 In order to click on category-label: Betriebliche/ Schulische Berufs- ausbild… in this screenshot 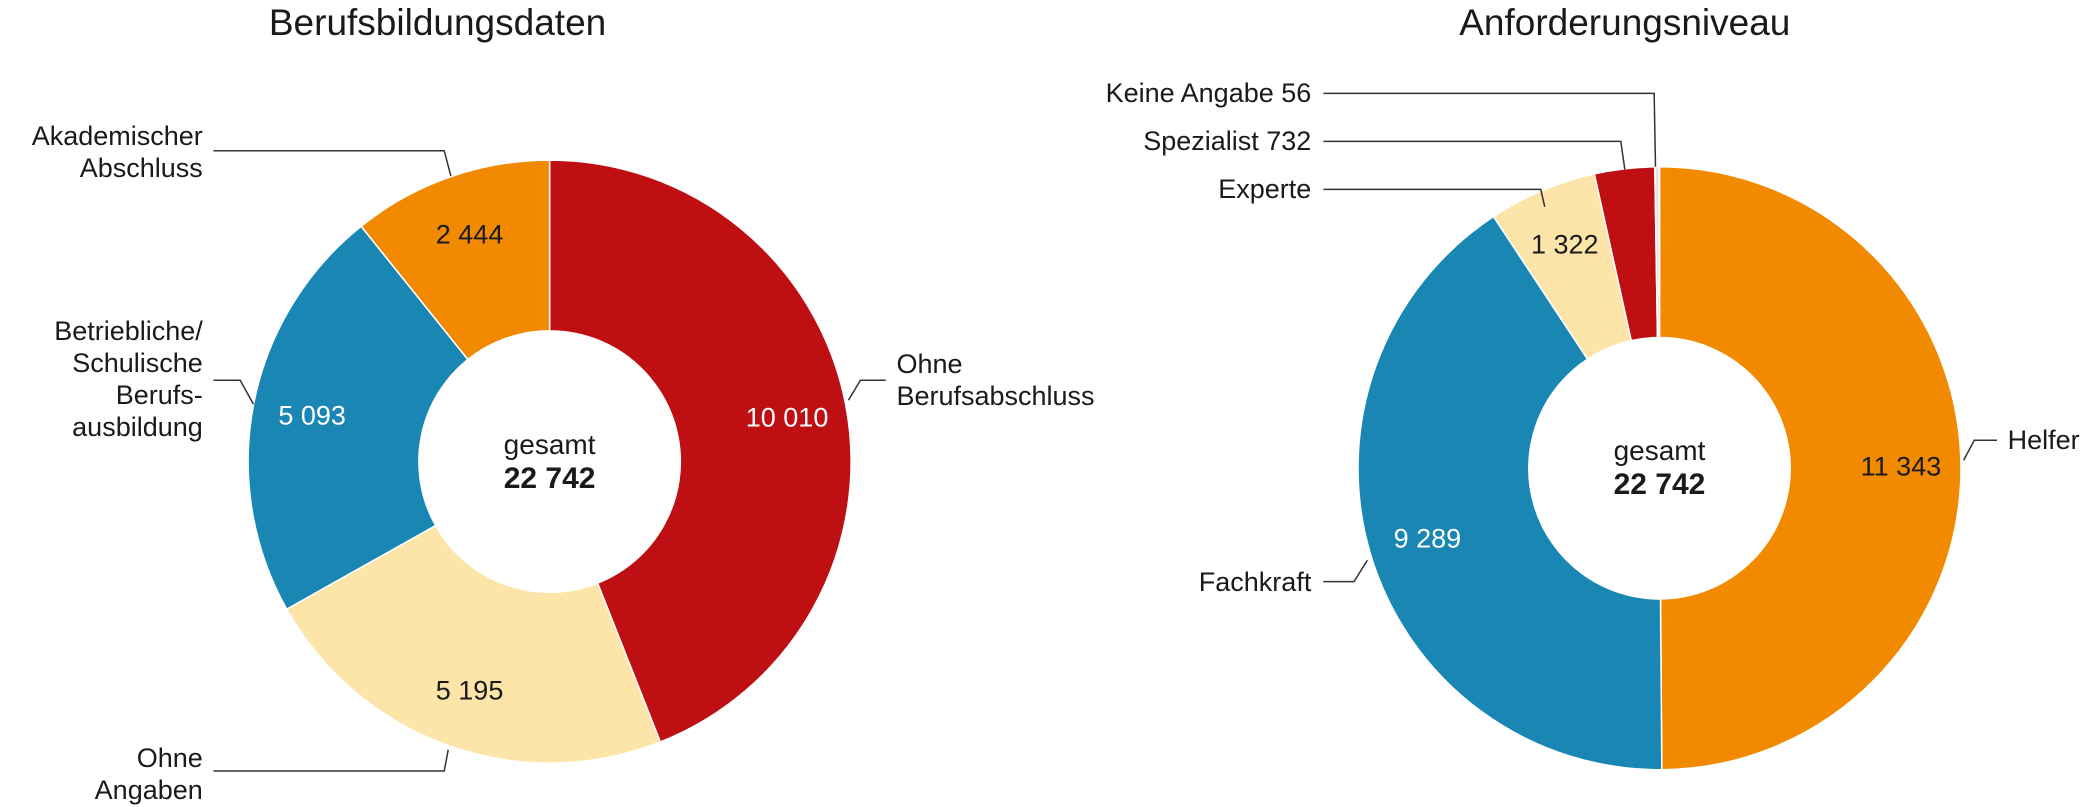, I will do `click(128, 379)`.